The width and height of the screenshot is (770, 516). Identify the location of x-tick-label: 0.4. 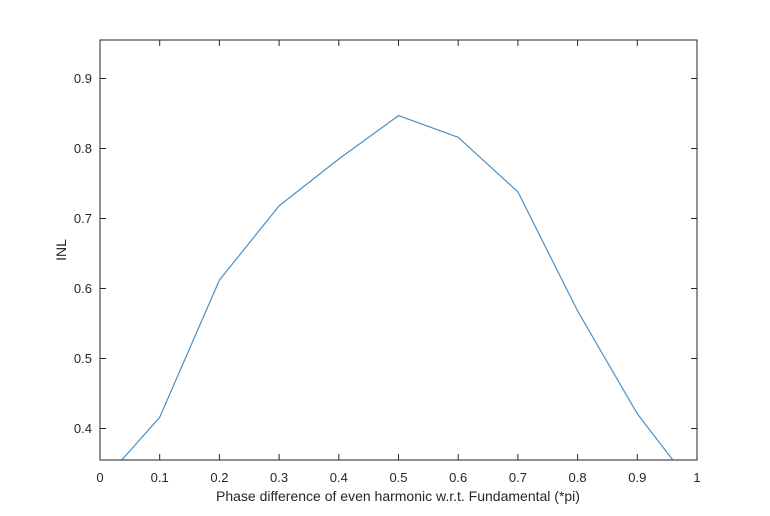
(339, 477).